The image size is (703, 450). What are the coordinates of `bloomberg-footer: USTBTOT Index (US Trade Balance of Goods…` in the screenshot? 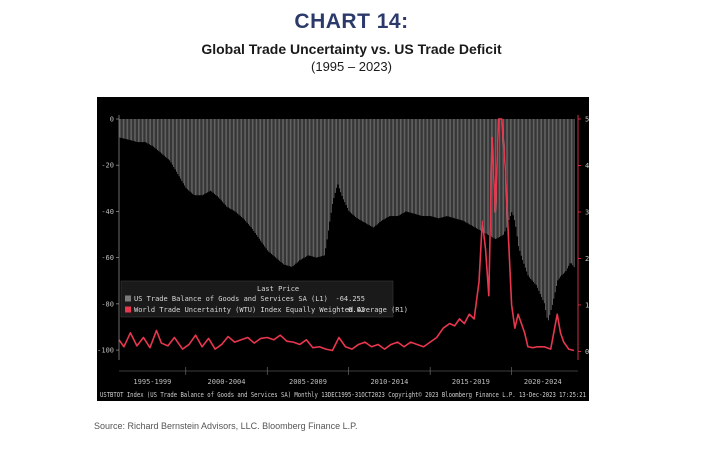 It's located at (343, 395).